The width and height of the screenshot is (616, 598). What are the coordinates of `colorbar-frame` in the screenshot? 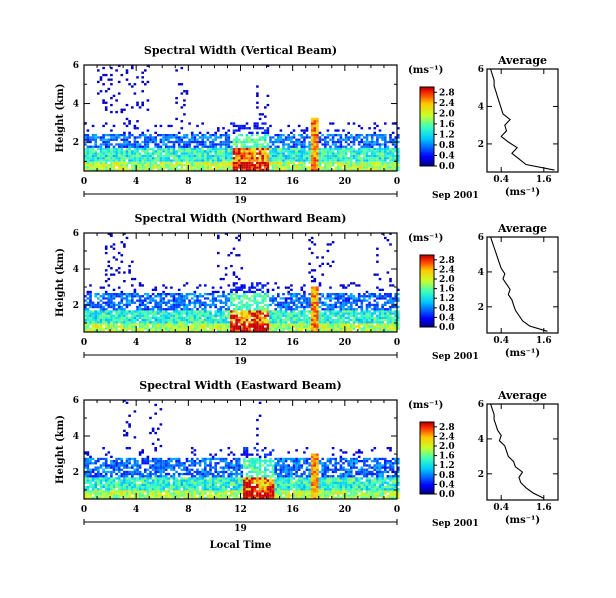 It's located at (427, 291).